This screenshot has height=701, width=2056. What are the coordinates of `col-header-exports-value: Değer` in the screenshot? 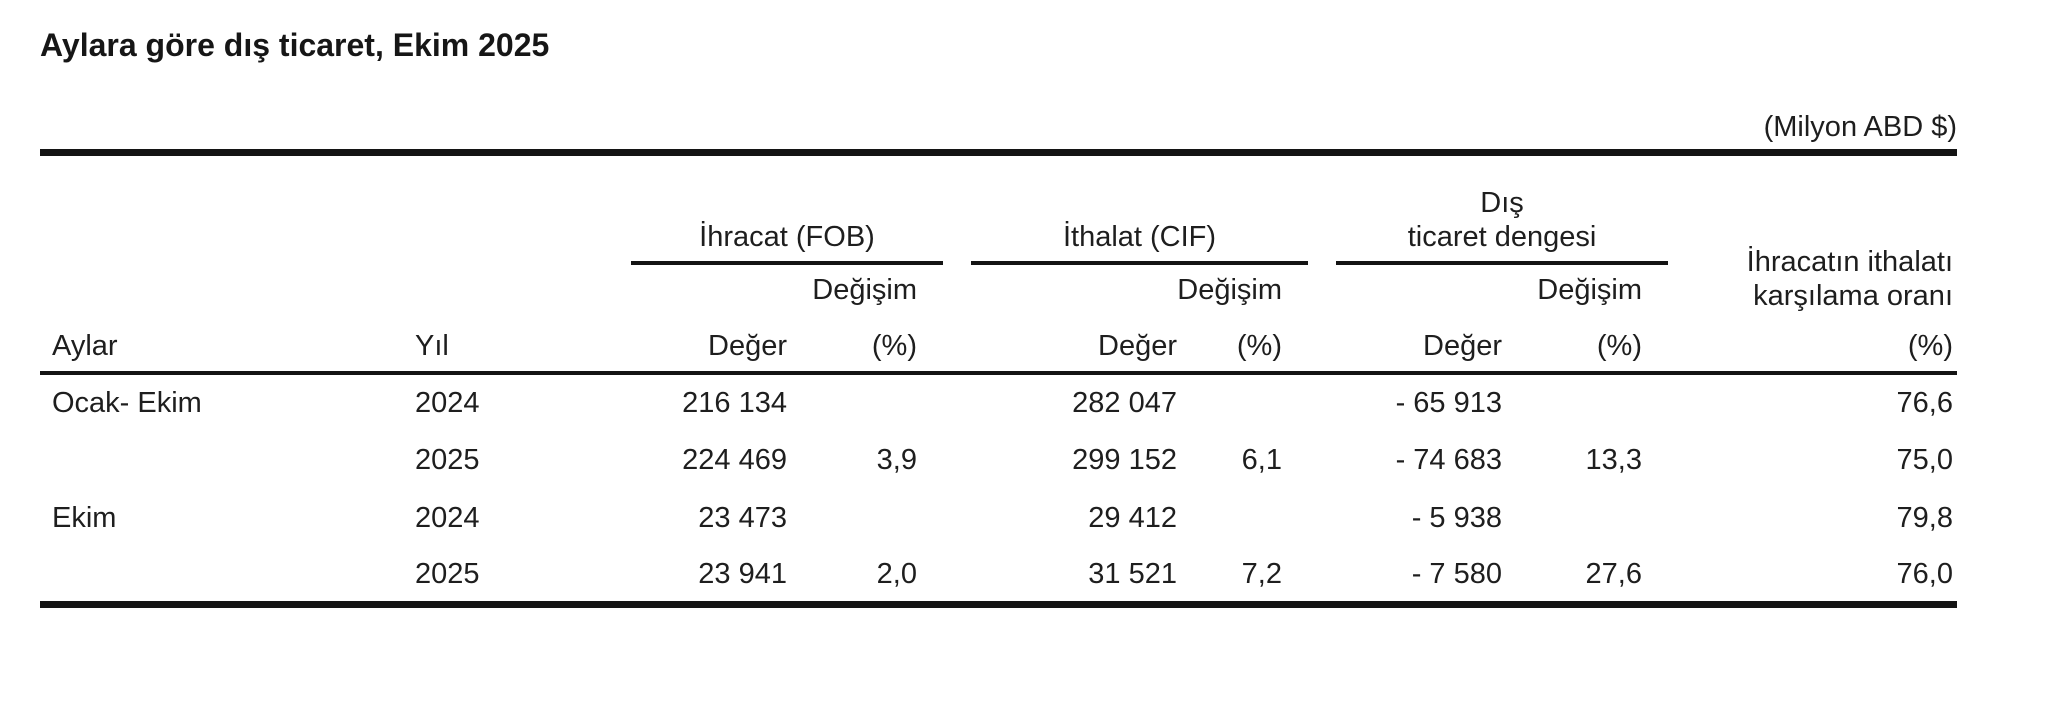 It's located at (690, 344).